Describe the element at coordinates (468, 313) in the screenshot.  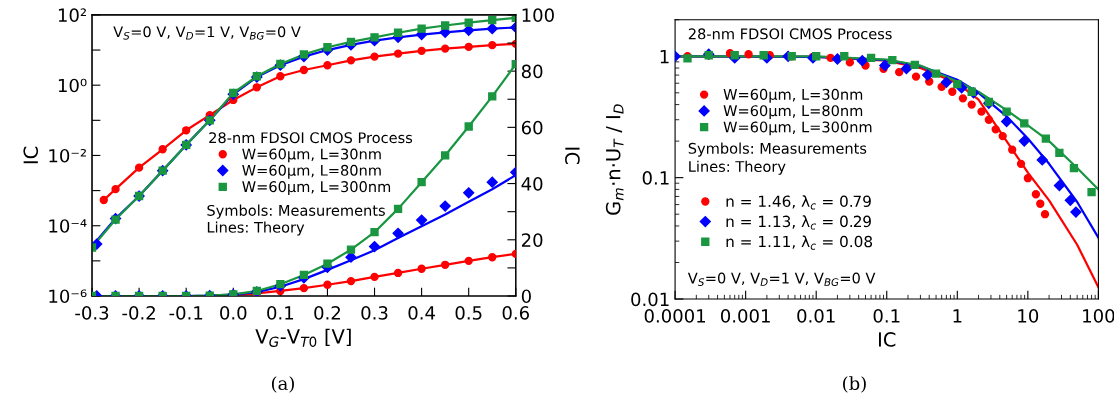
I see `x-tick-label: 0.5` at that location.